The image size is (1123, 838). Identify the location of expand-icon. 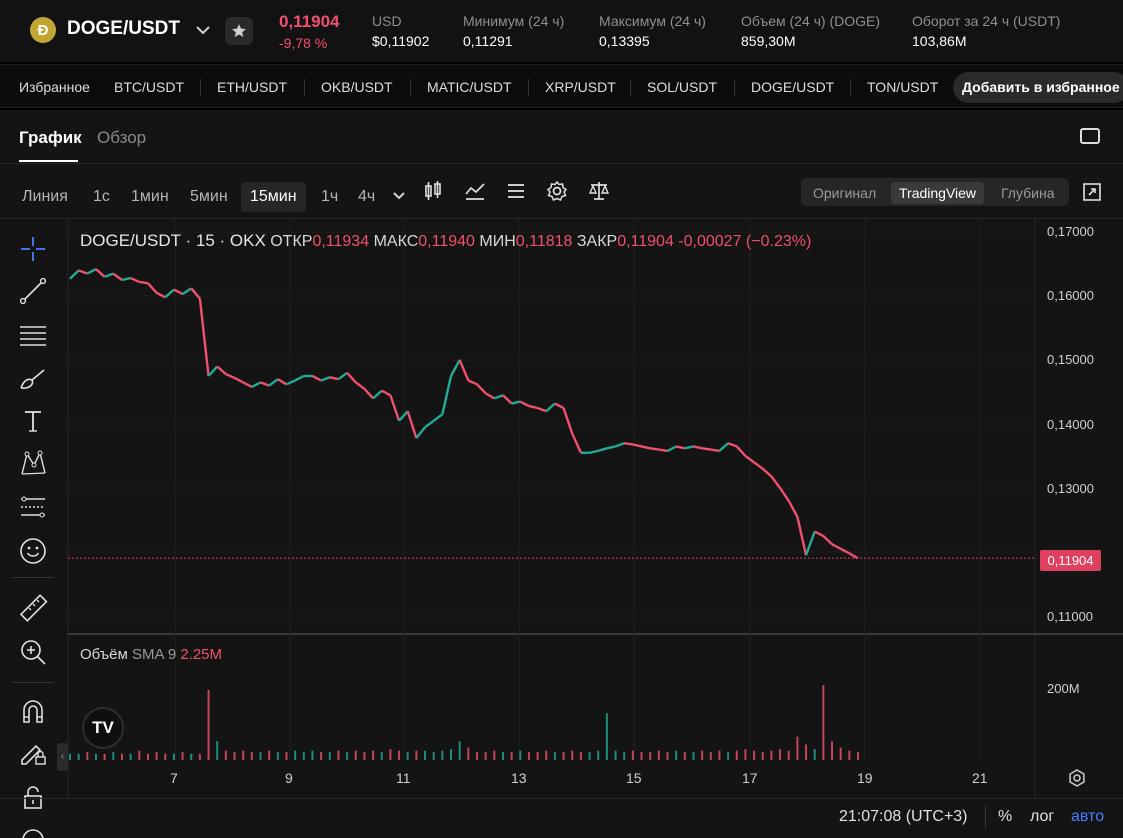
(1092, 192).